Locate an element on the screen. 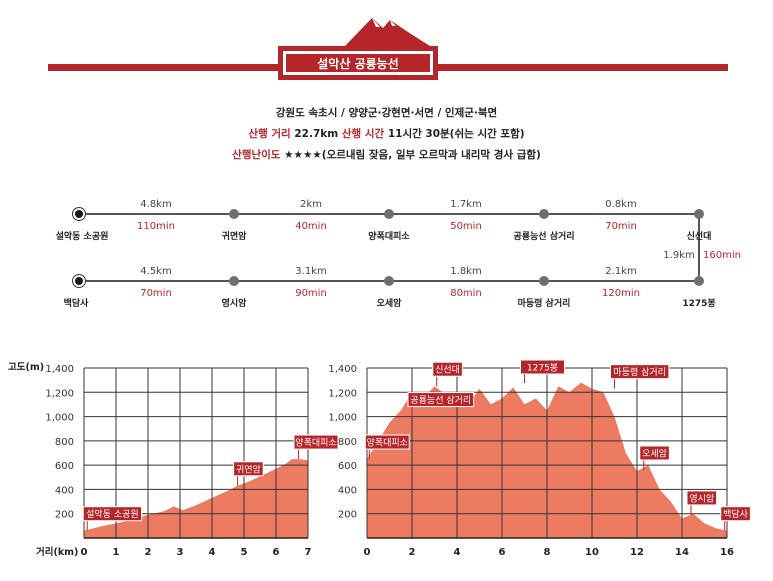 Image resolution: width=773 pixels, height=581 pixels. x-tick-label: 4 is located at coordinates (457, 552).